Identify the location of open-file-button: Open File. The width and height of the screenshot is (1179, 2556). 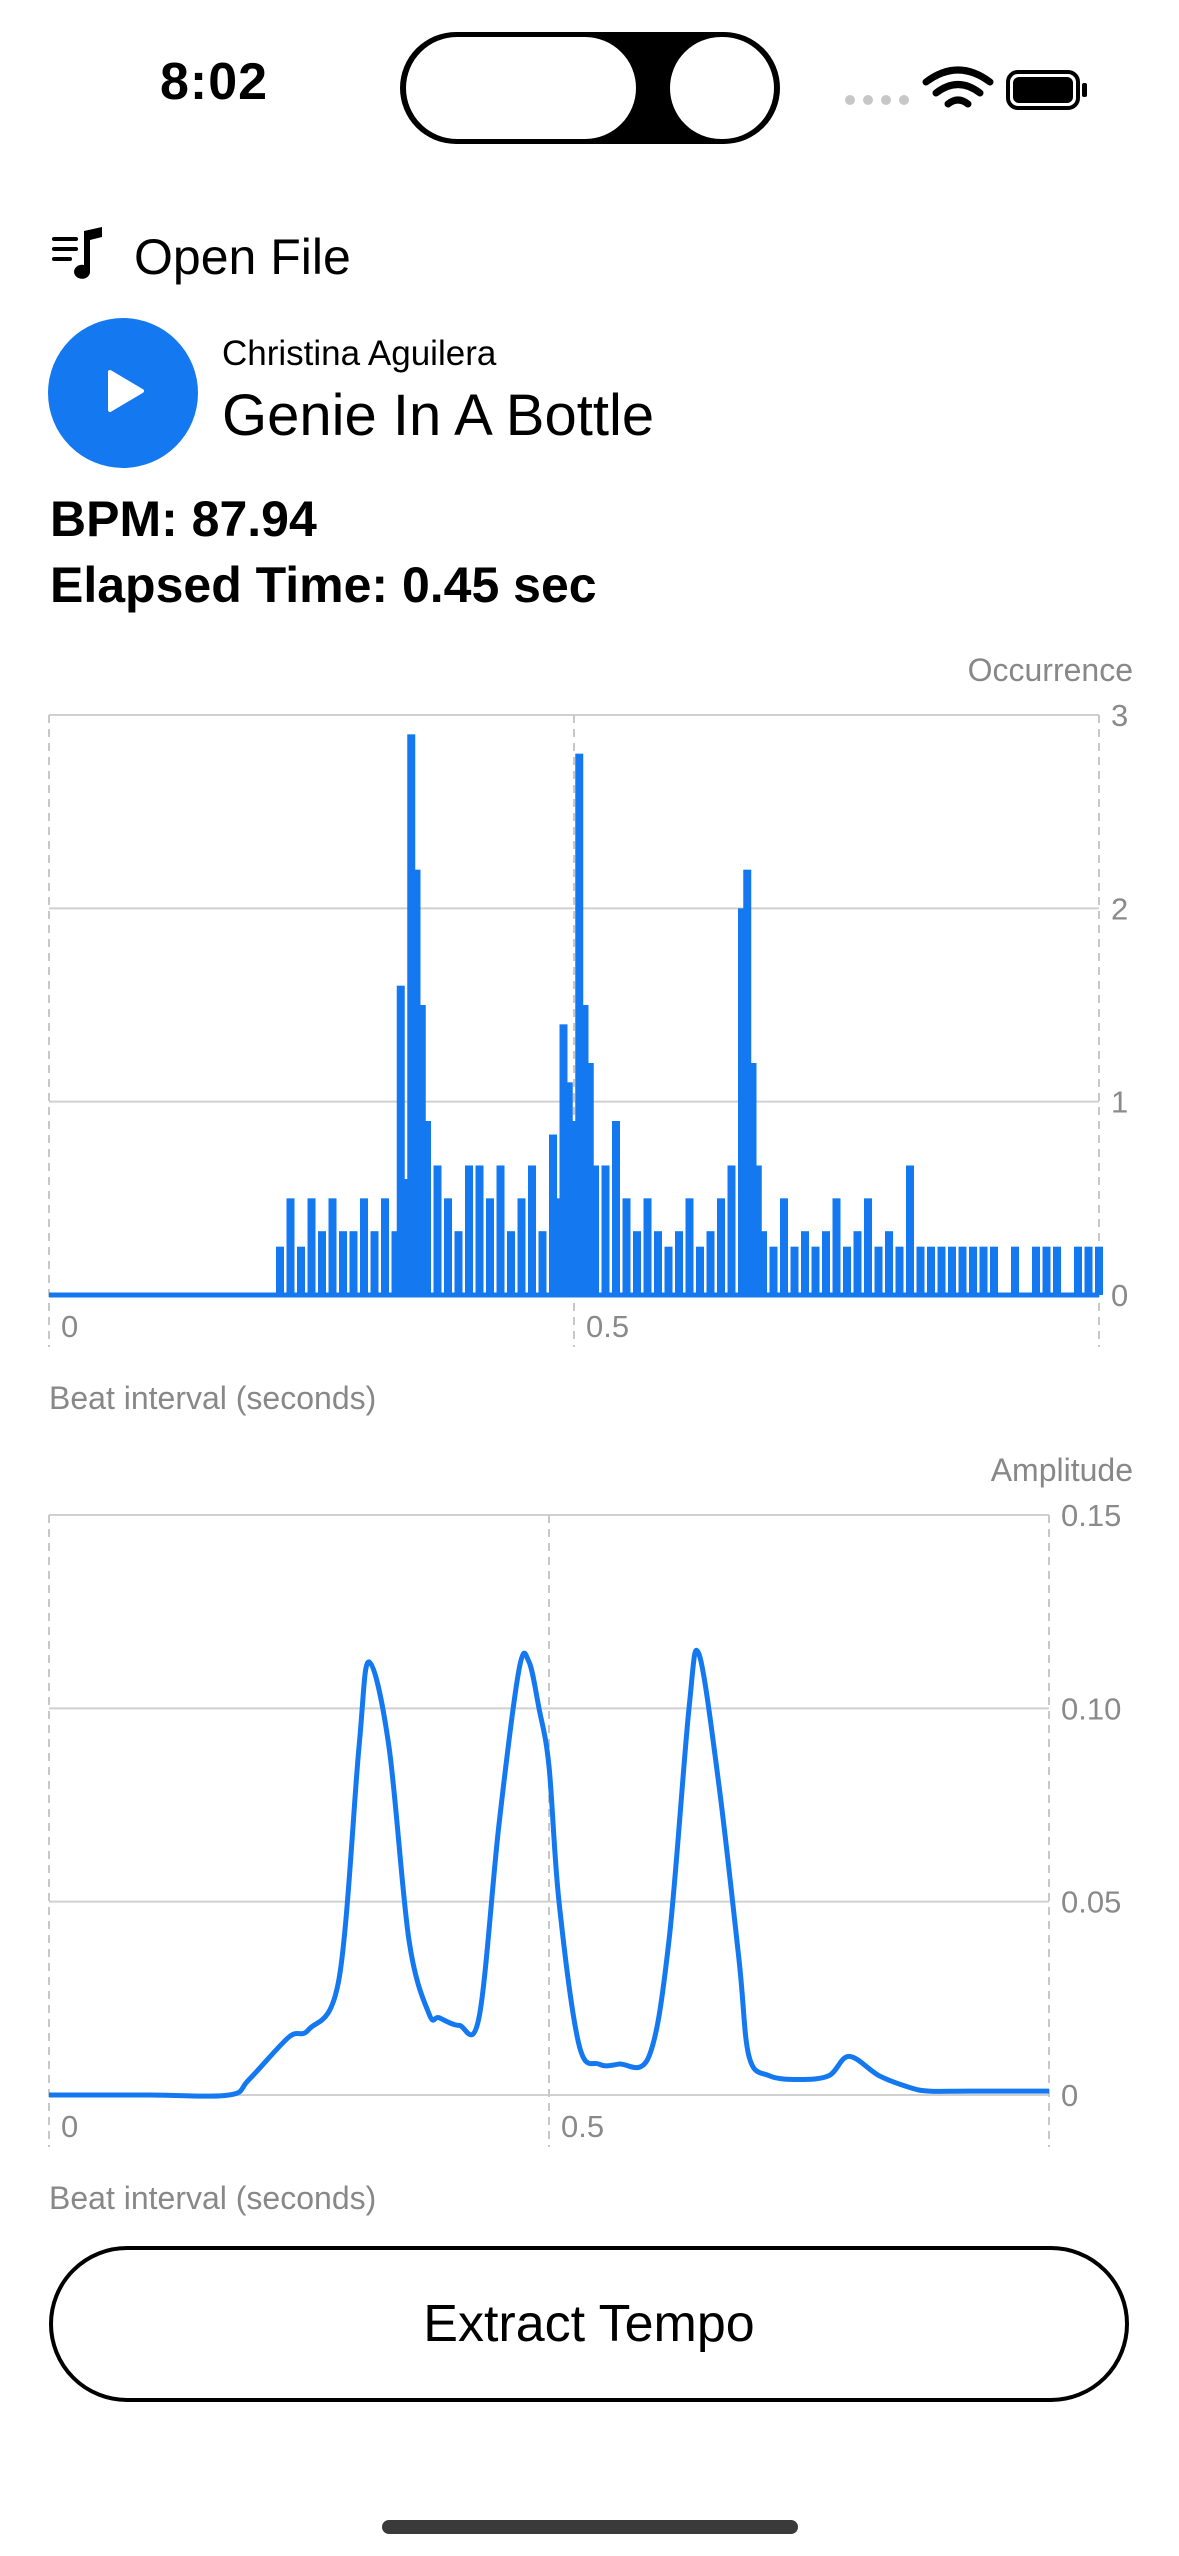
(200, 257).